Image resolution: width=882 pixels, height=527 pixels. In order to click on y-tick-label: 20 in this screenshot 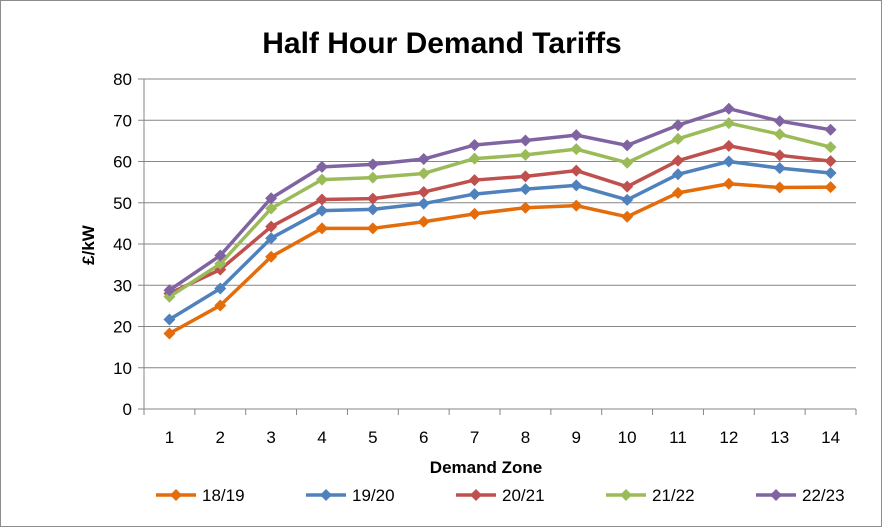, I will do `click(122, 327)`.